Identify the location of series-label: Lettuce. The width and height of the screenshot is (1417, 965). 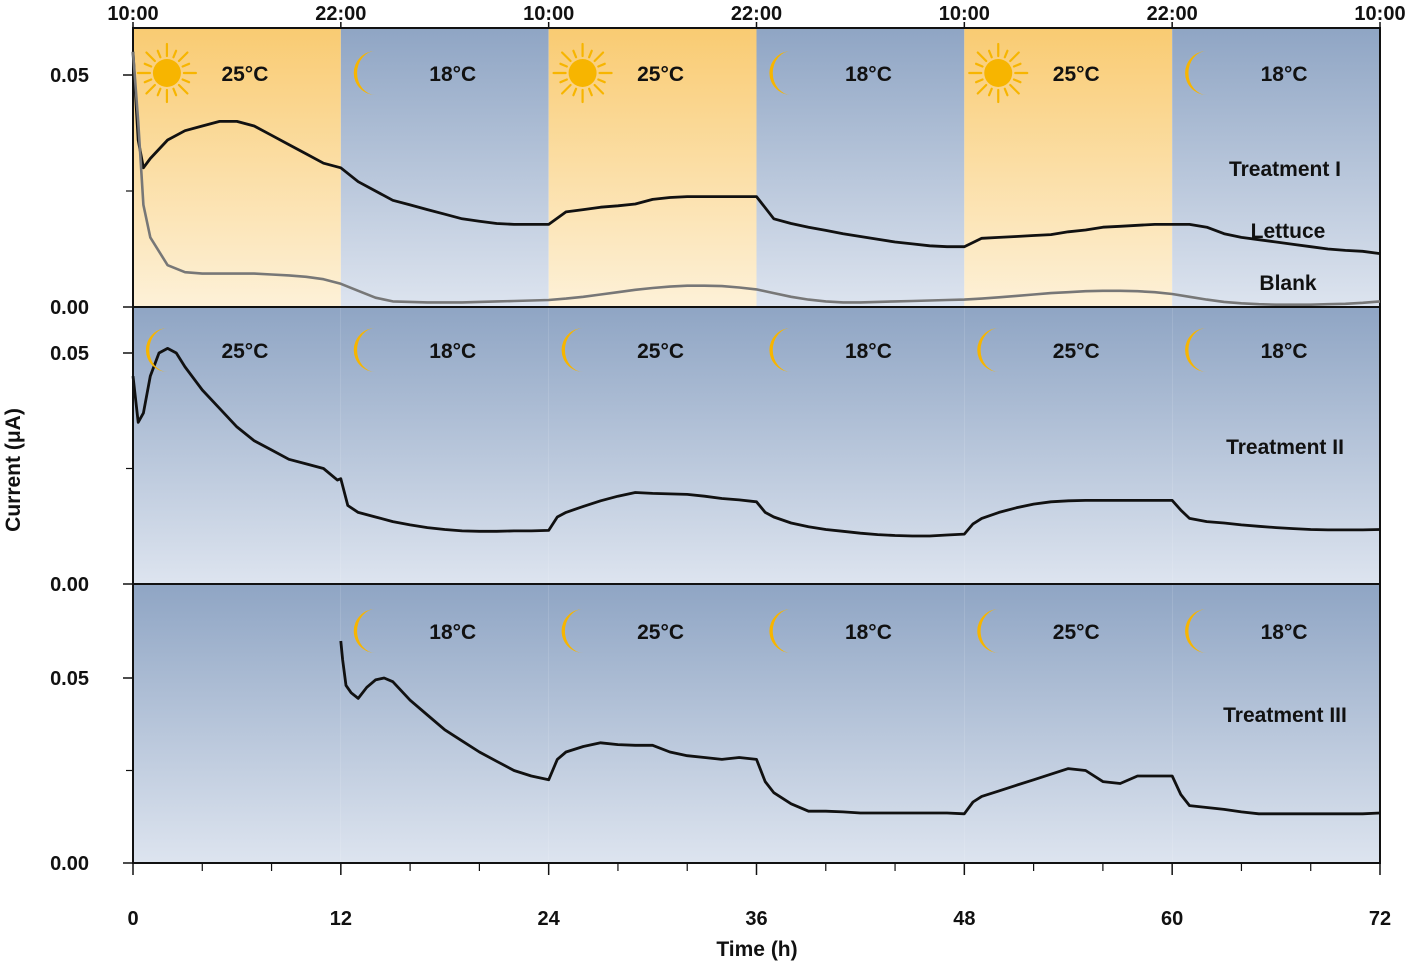
(1288, 231).